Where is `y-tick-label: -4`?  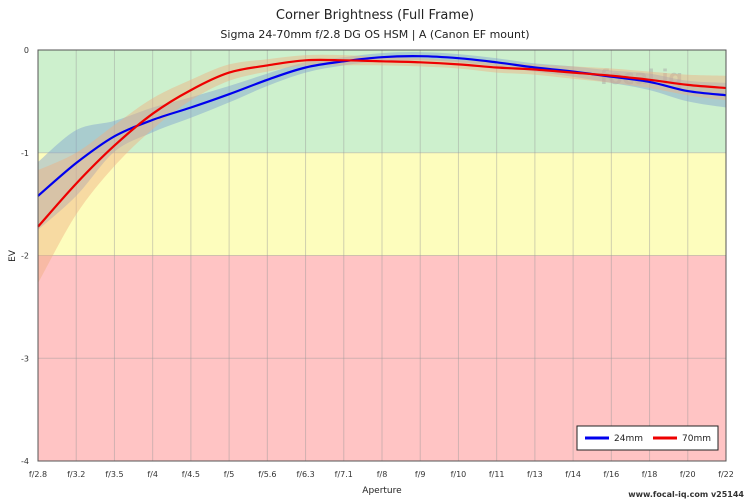
y-tick-label: -4 is located at coordinates (25, 461).